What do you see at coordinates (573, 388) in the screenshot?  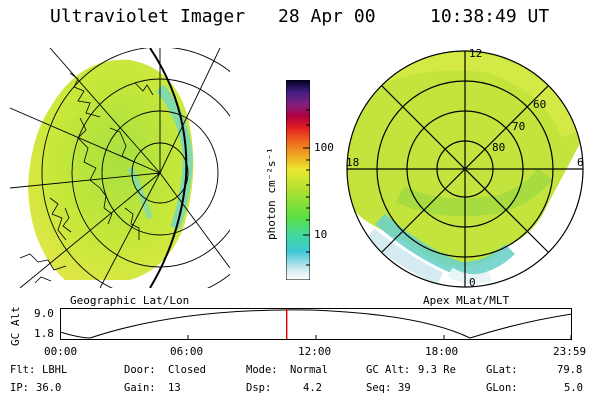 I see `glon-value: 5.0` at bounding box center [573, 388].